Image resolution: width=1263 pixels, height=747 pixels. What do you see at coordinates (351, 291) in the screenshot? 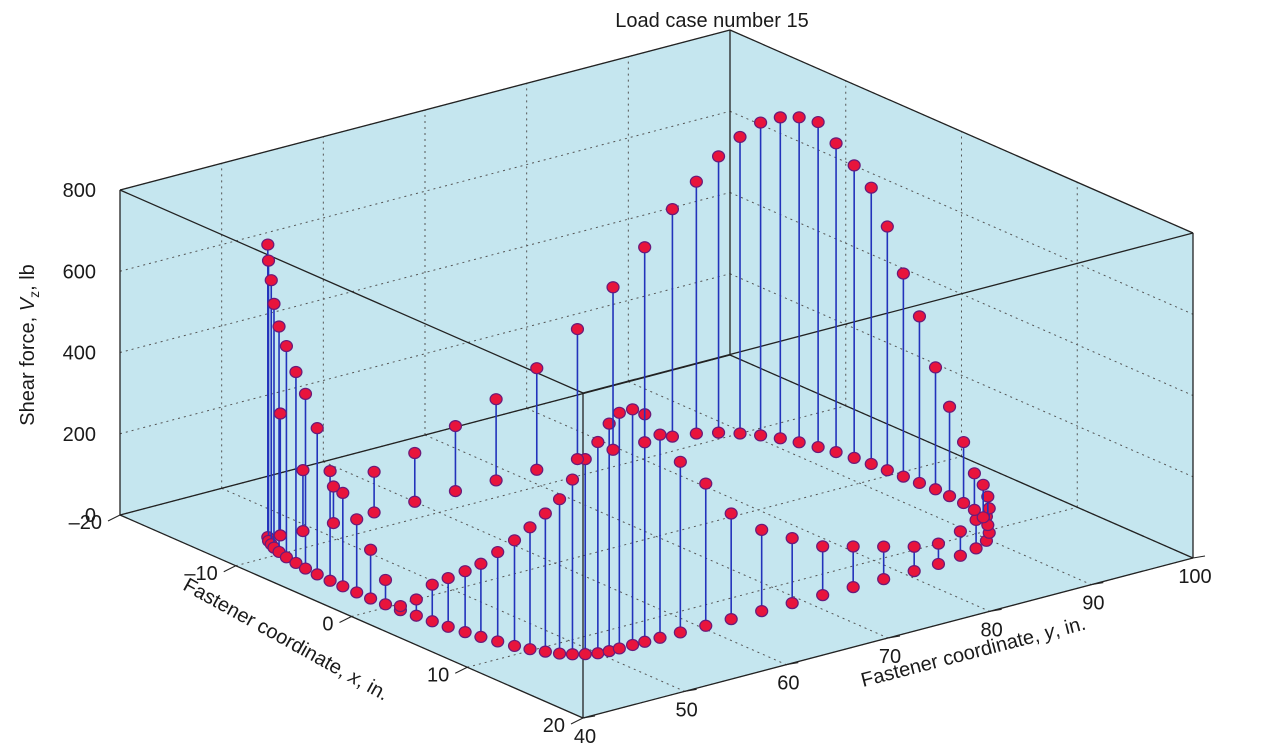
I see `box-edge` at bounding box center [351, 291].